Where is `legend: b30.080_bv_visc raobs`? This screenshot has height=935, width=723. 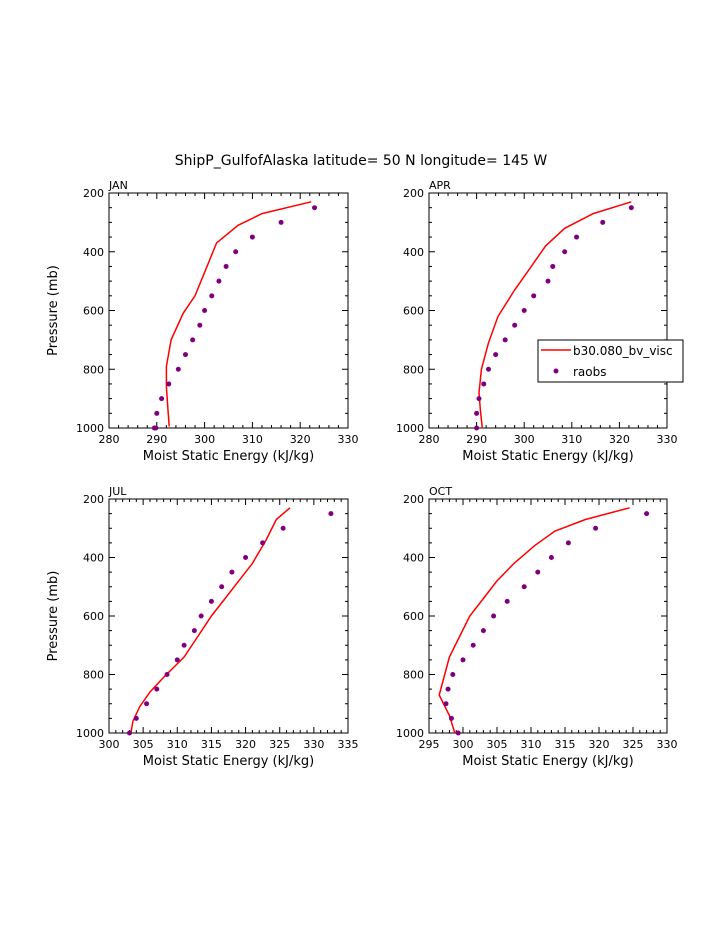 legend: b30.080_bv_visc raobs is located at coordinates (610, 361).